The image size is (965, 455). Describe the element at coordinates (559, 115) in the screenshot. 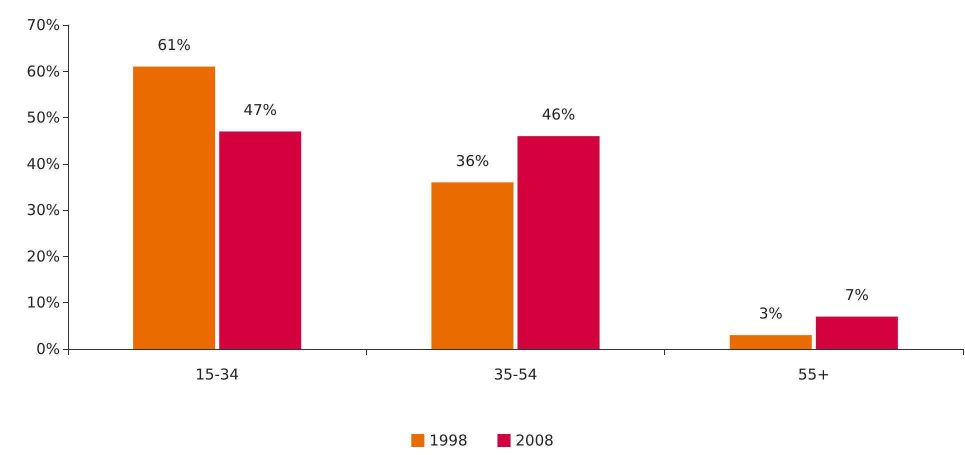

I see `data-label: 46%` at that location.